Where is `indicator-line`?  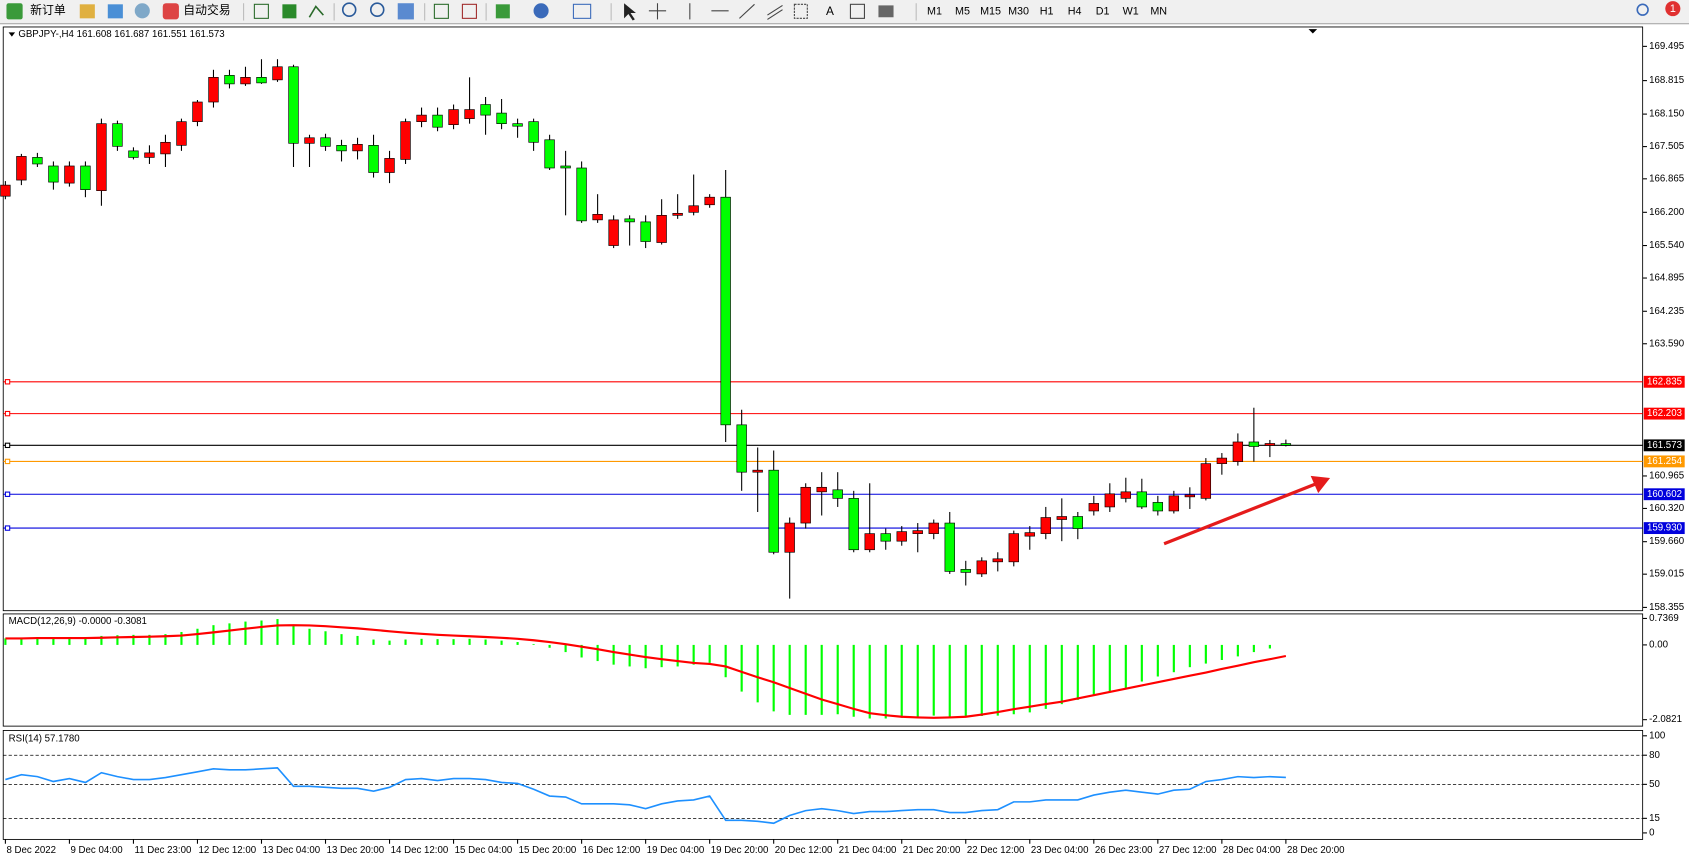
indicator-line is located at coordinates (646, 671).